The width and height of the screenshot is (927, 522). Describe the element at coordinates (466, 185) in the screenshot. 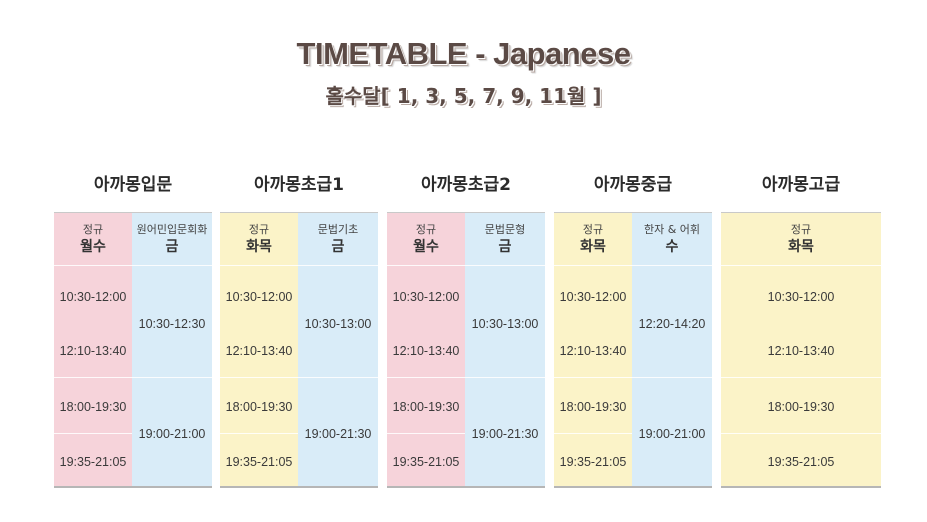

I see `course-title-beginner2: 아까몽초급2` at that location.